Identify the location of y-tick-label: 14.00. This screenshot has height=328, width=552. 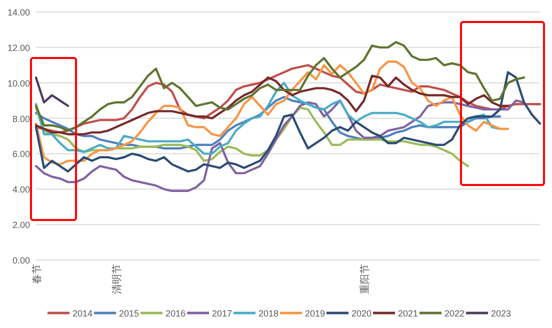
(18, 13).